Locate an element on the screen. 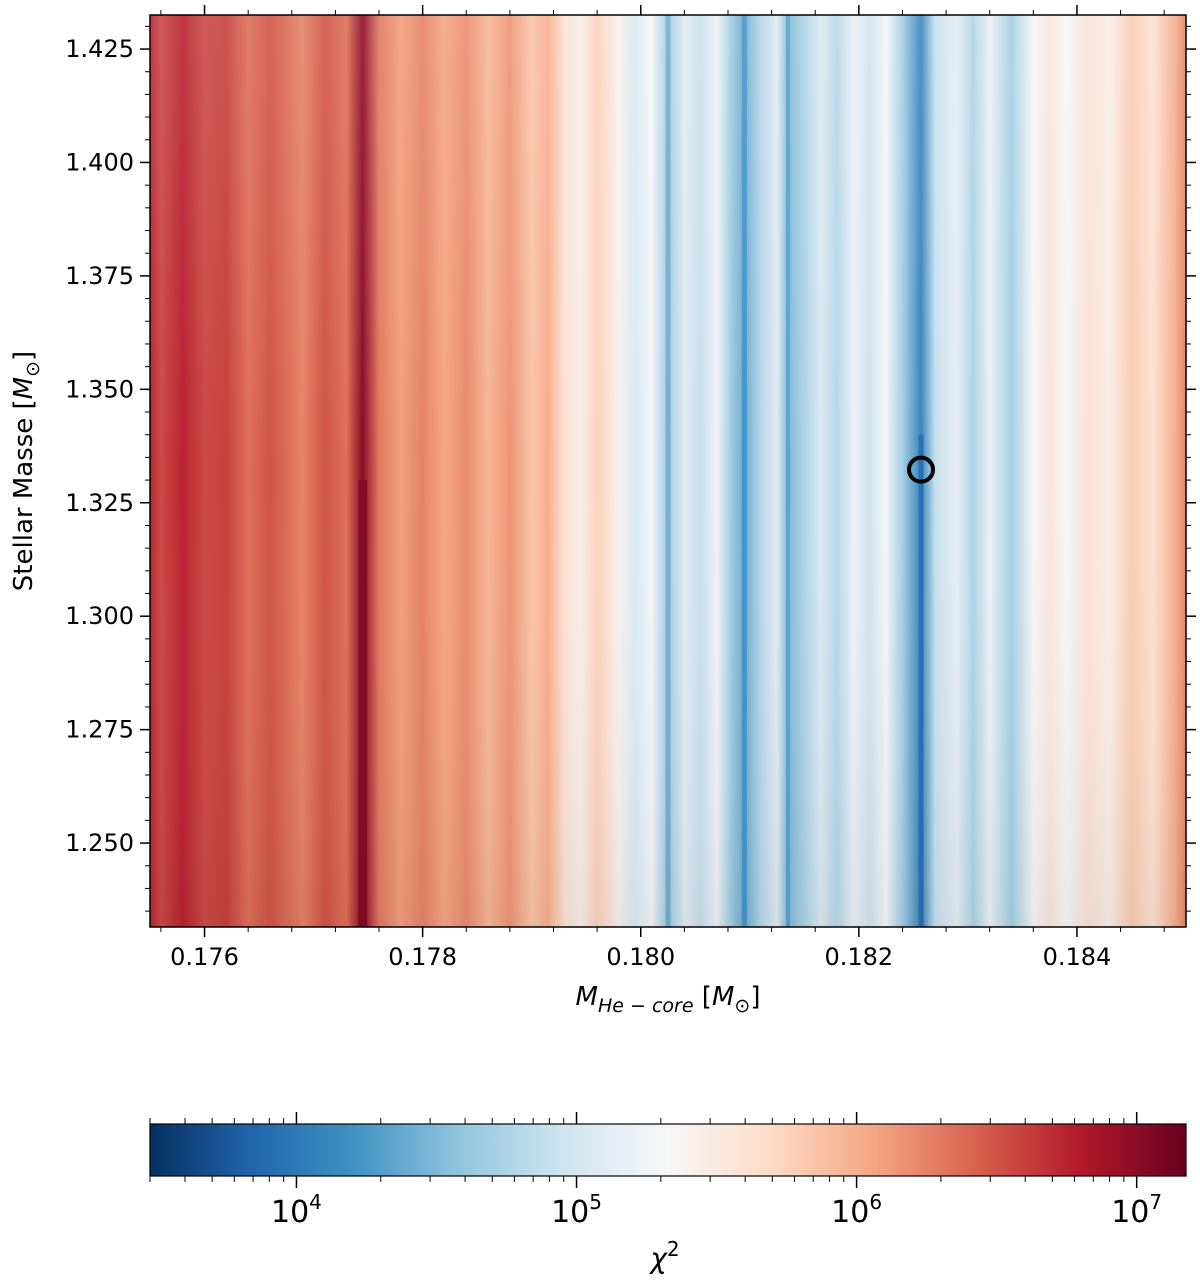  colorbar-frame is located at coordinates (668, 1150).